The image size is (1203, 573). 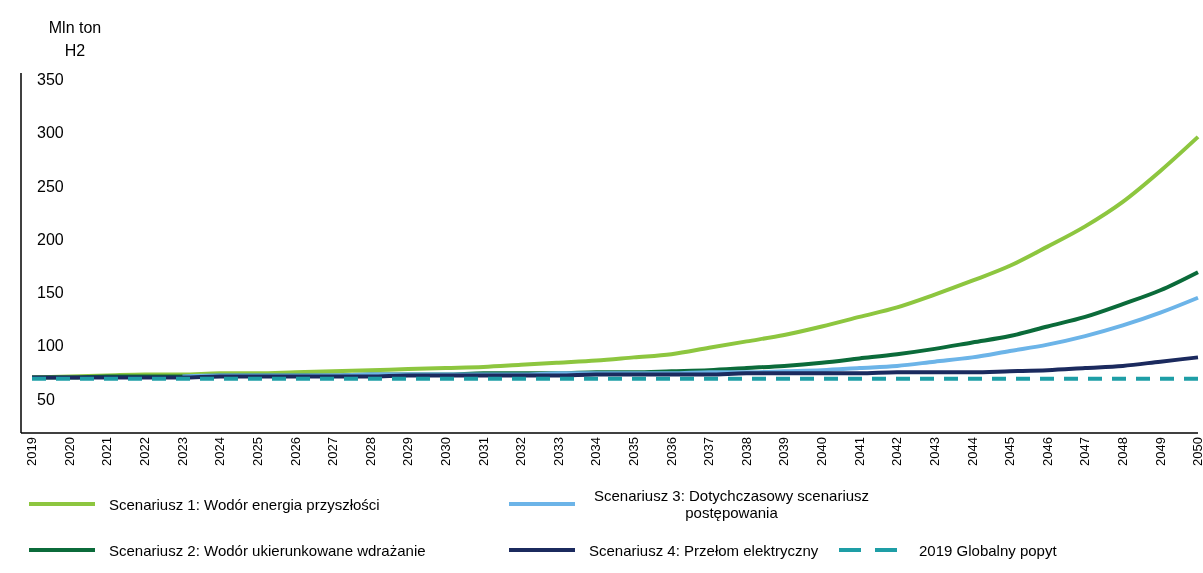 What do you see at coordinates (46, 399) in the screenshot?
I see `y-tick-label: 50` at bounding box center [46, 399].